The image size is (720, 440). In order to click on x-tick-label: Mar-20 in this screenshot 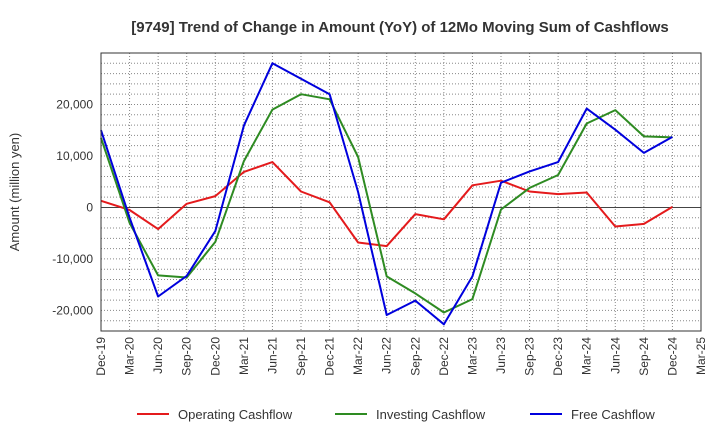, I will do `click(130, 356)`.